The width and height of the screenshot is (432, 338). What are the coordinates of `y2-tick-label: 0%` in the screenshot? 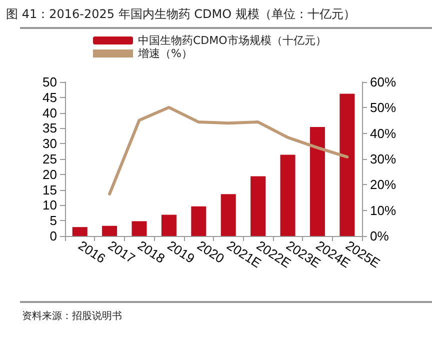 It's located at (380, 236).